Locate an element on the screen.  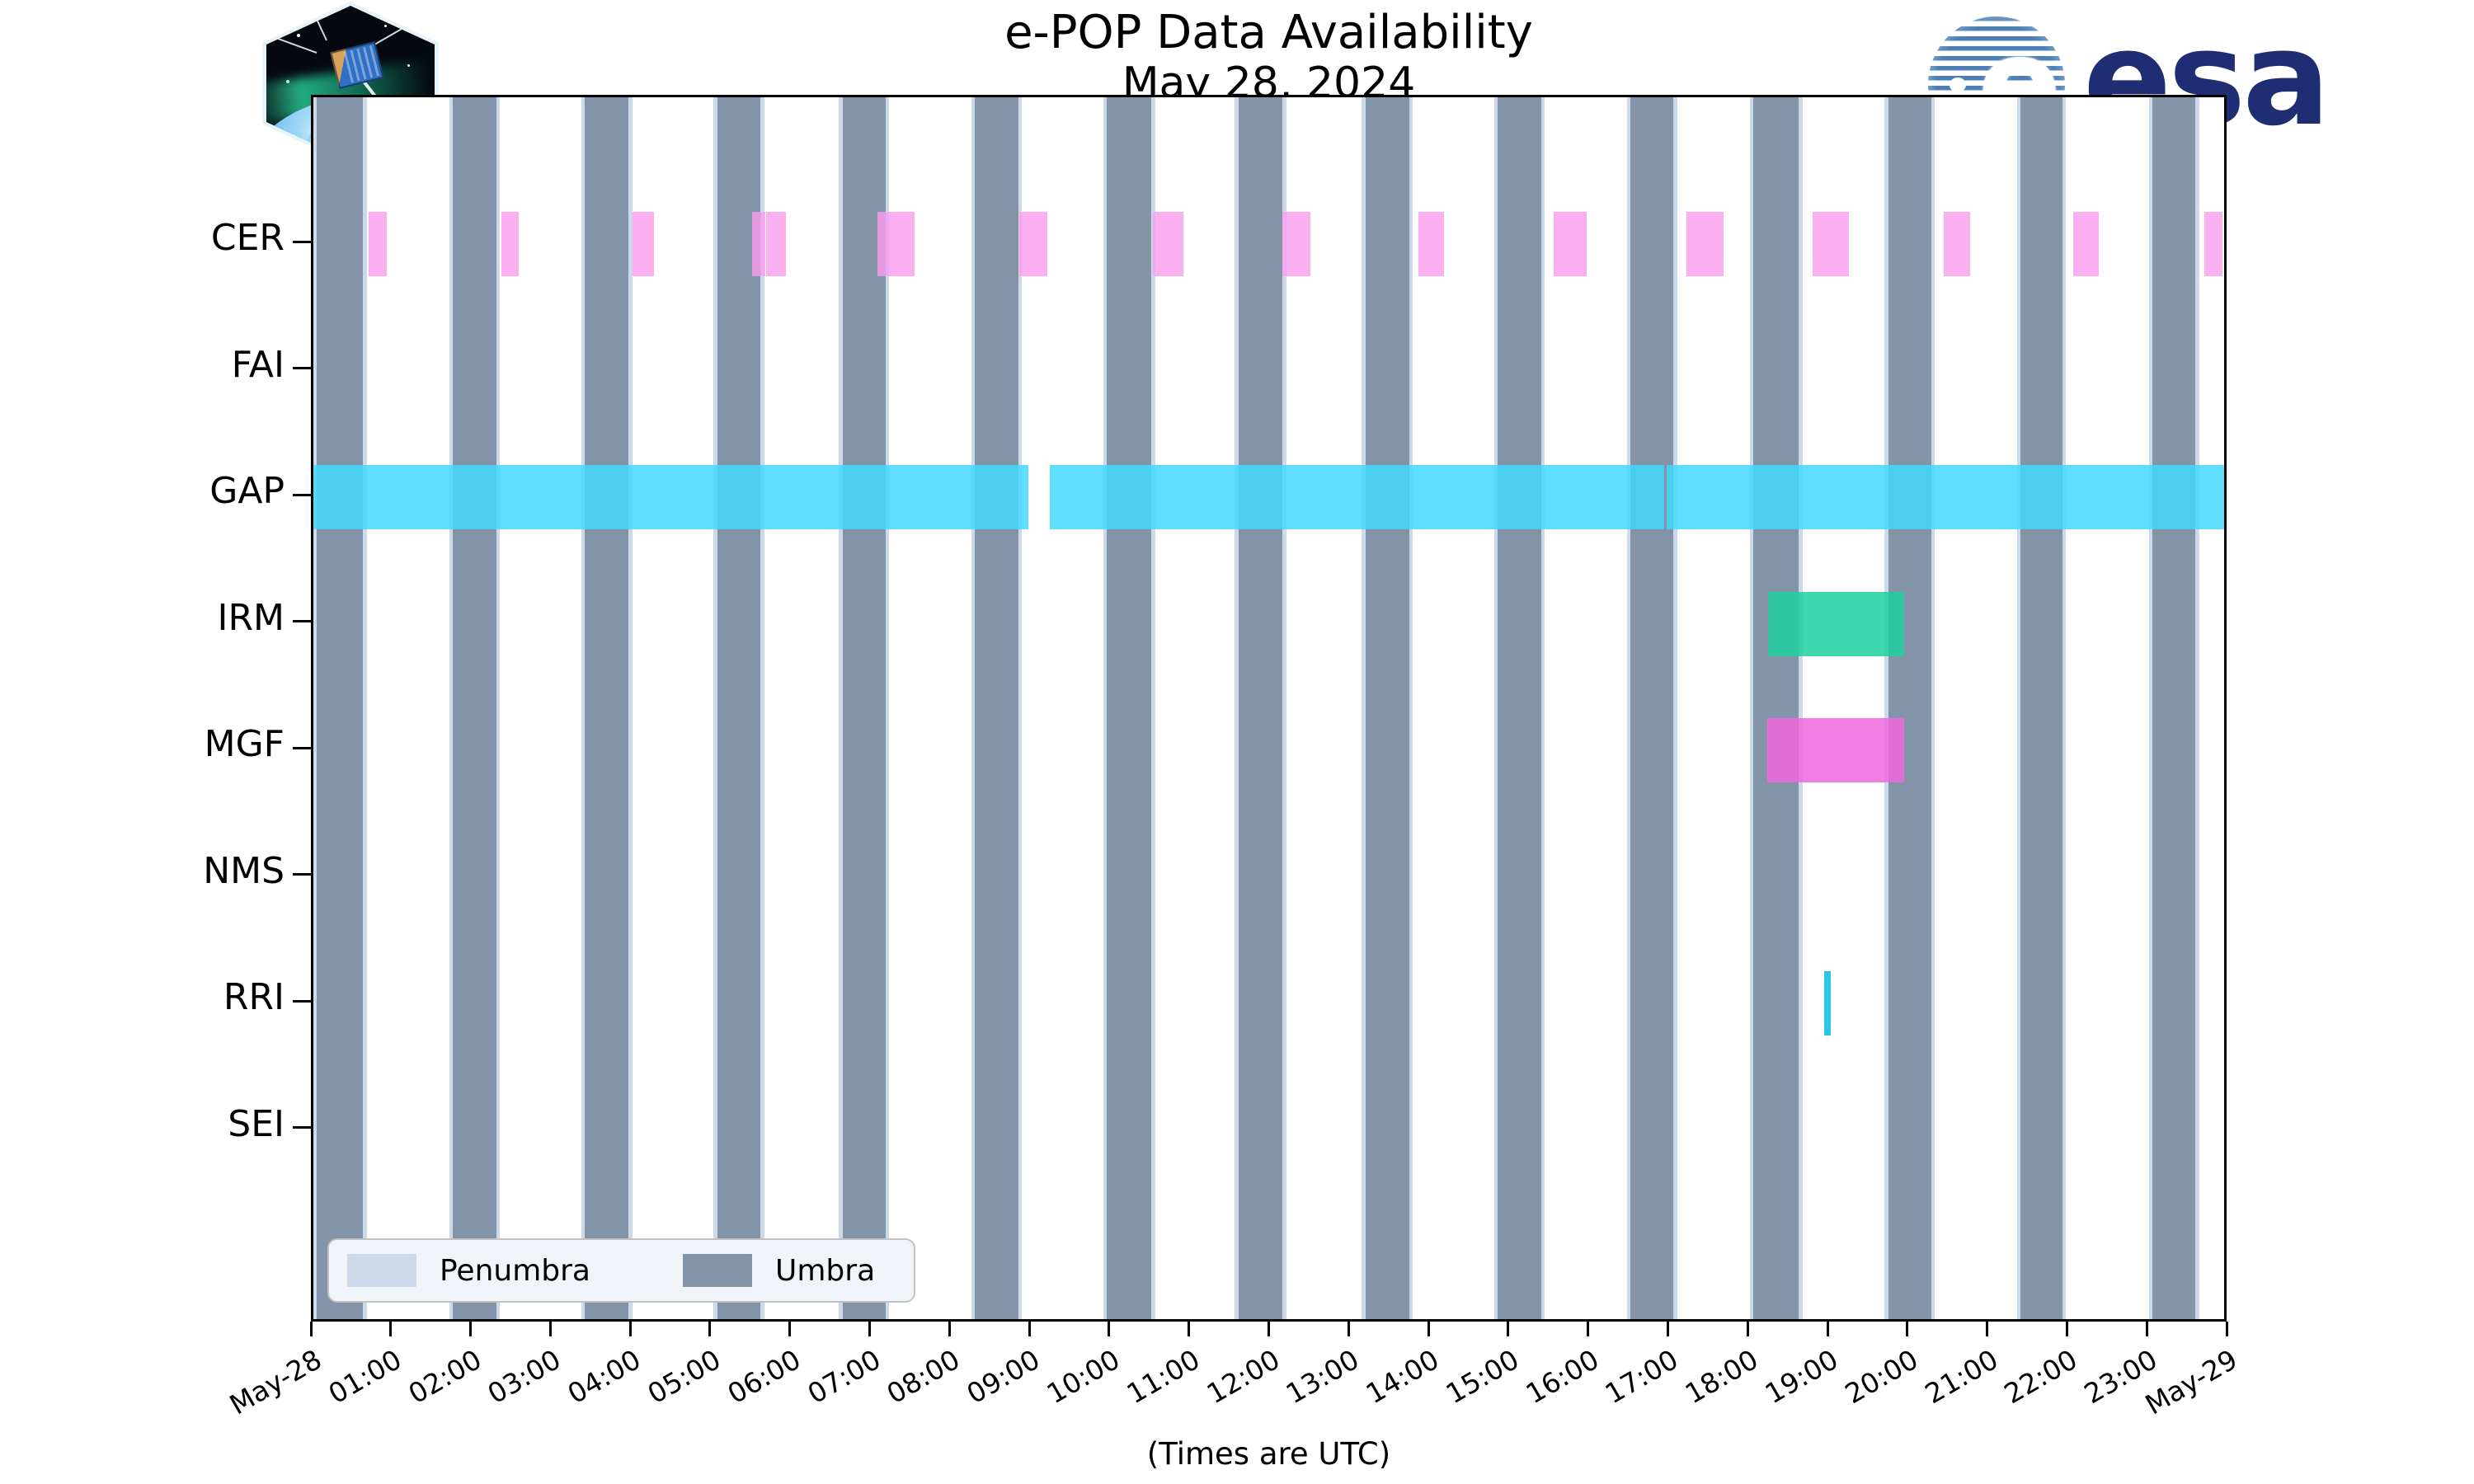
y-label-fai: FAI is located at coordinates (258, 364).